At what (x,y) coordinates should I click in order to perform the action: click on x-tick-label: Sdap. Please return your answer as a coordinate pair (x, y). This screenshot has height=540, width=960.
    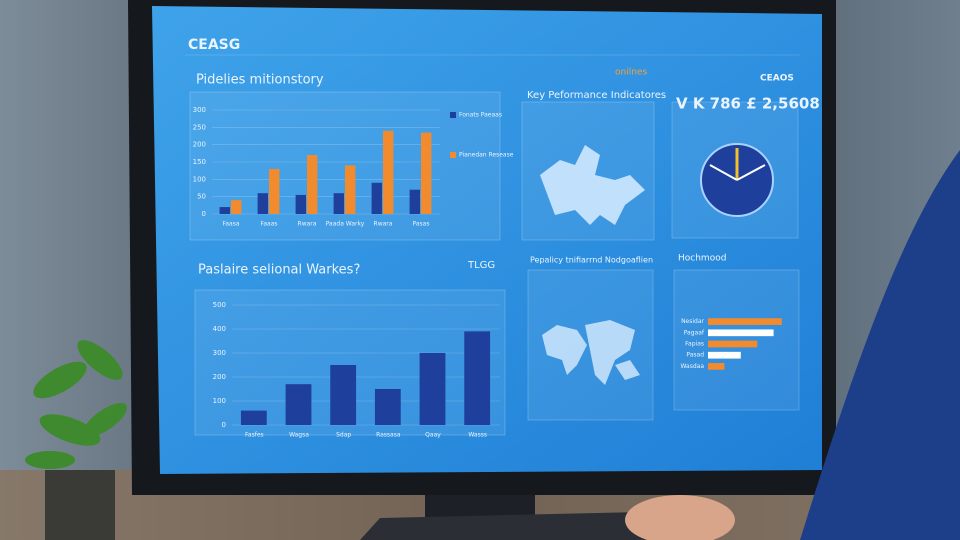
    Looking at the image, I should click on (343, 435).